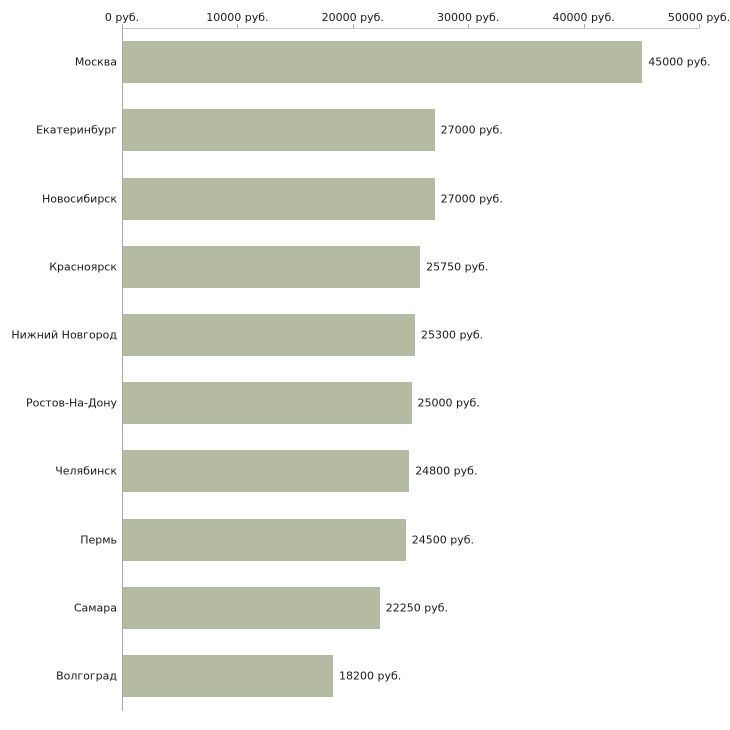 The image size is (730, 730). I want to click on bar-row: Пермь 24500 руб., so click(389, 539).